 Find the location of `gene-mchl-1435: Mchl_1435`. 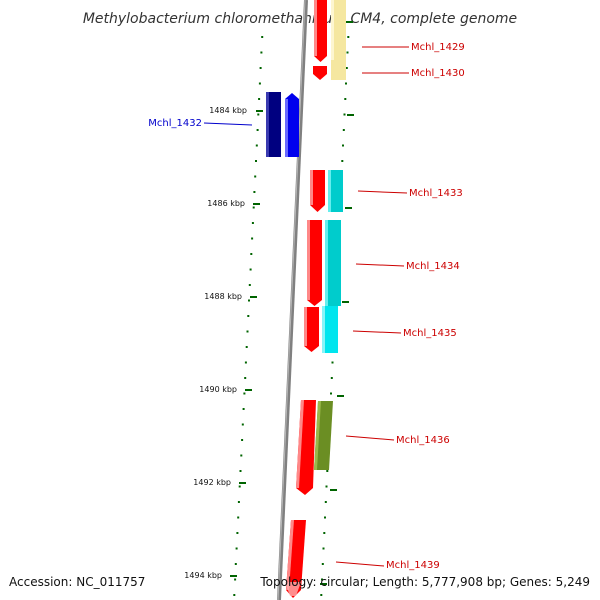

gene-mchl-1435: Mchl_1435 is located at coordinates (380, 329).